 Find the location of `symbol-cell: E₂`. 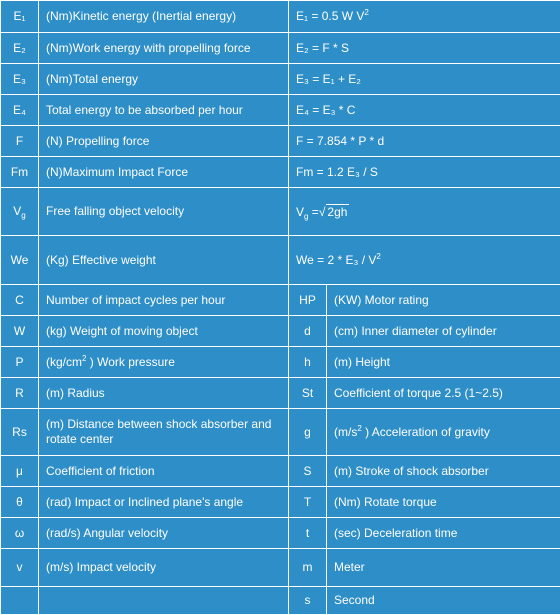

symbol-cell: E₂ is located at coordinates (20, 48).